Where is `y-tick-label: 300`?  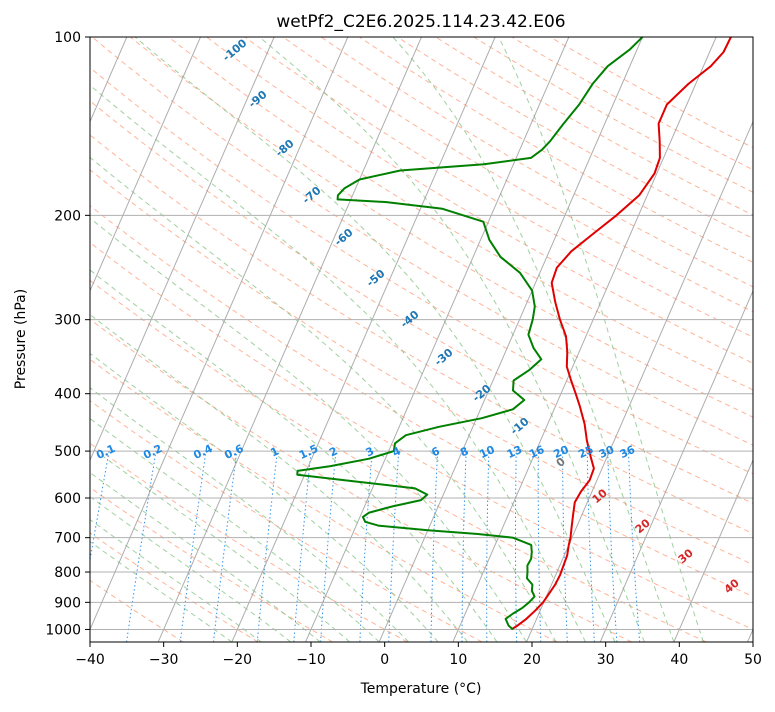
y-tick-label: 300 is located at coordinates (67, 321).